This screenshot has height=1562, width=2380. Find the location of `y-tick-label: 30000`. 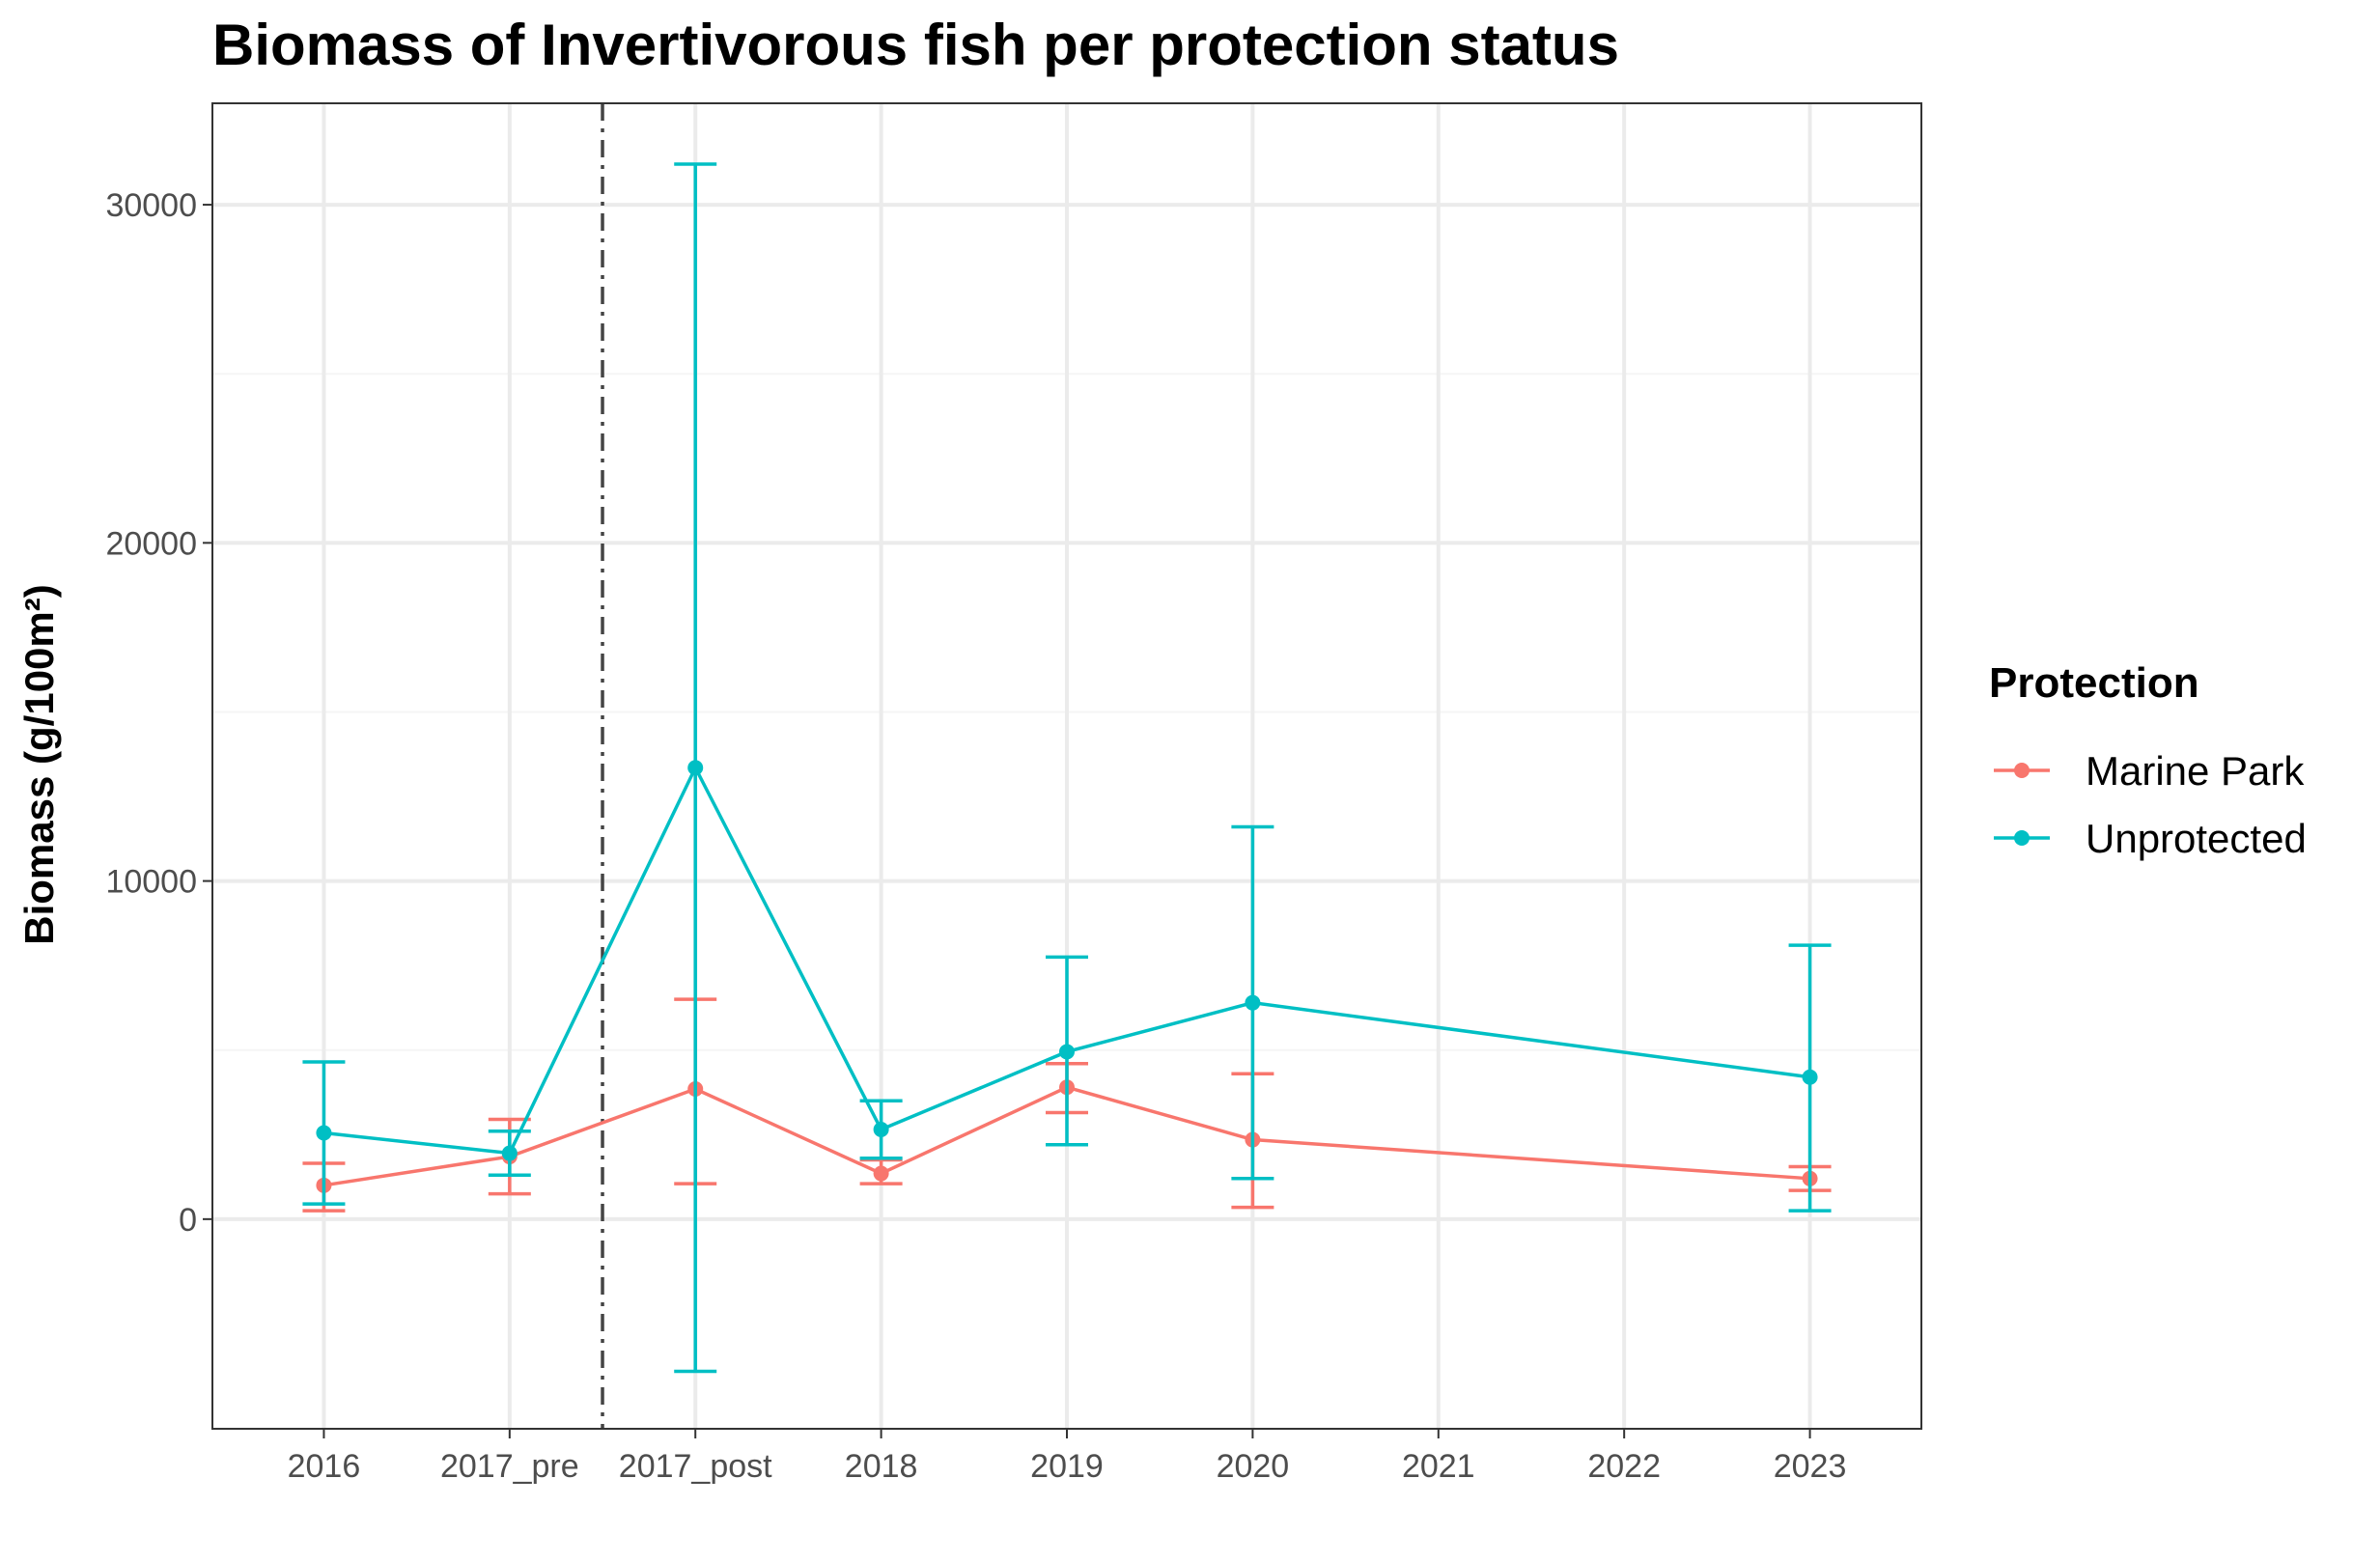

y-tick-label: 30000 is located at coordinates (151, 205).